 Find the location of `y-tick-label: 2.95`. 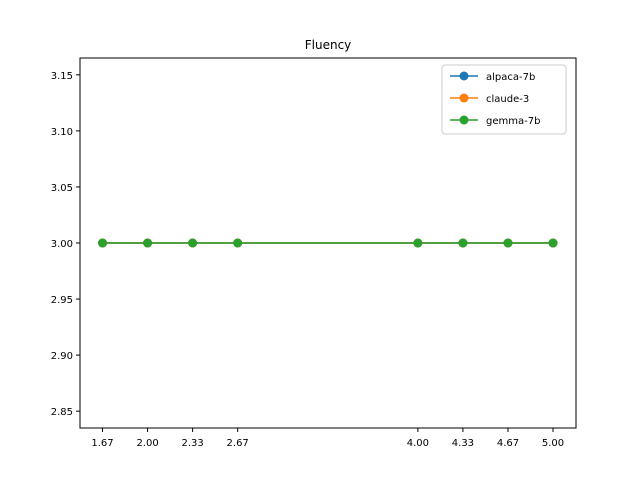

y-tick-label: 2.95 is located at coordinates (62, 300).